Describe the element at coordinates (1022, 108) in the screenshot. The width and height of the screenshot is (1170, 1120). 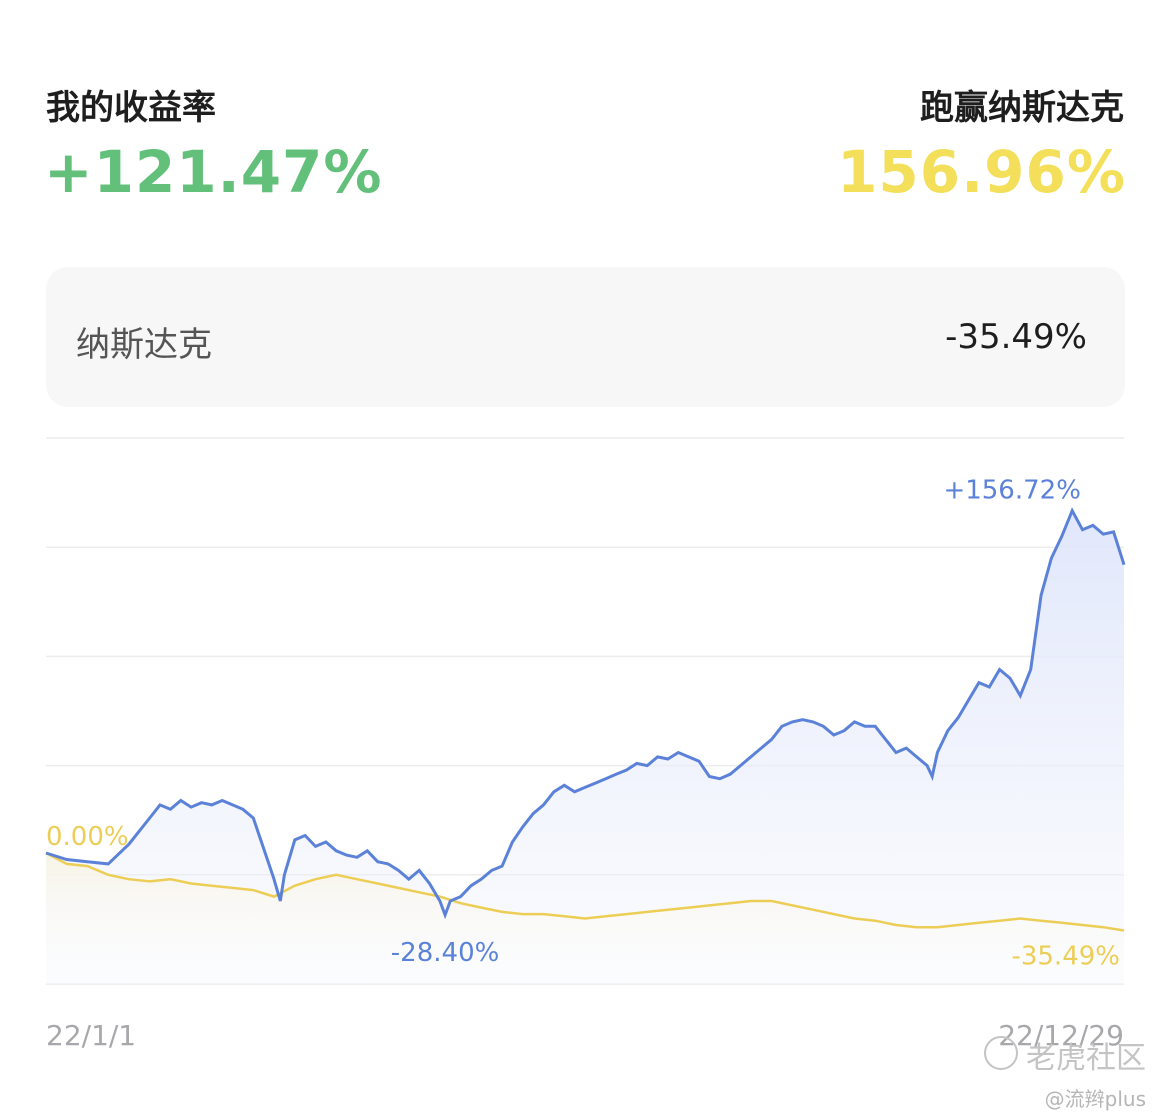
I see `beat-benchmark-label: 跑赢纳斯达克` at that location.